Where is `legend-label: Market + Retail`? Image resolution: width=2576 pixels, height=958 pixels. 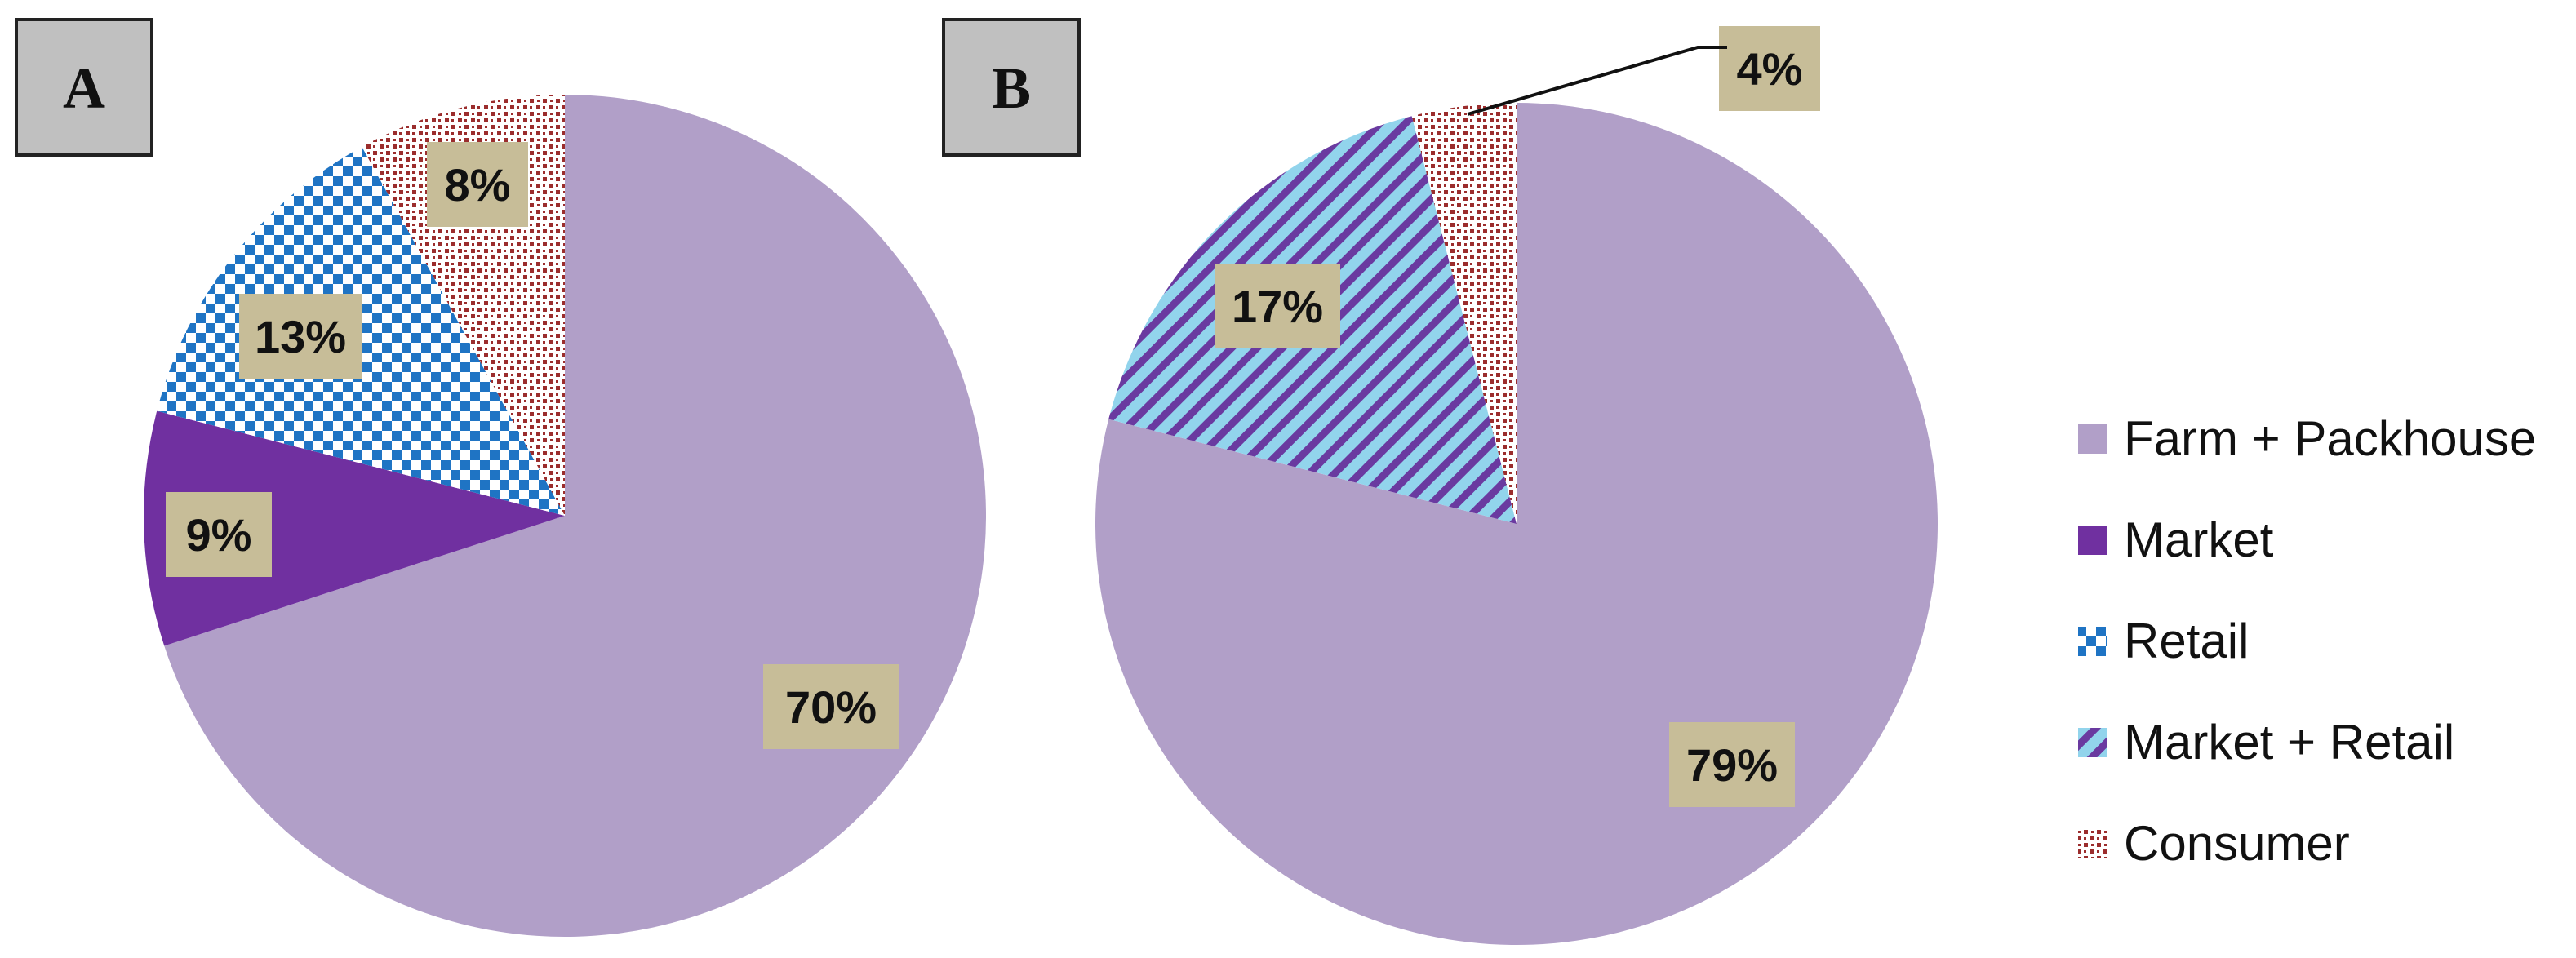
legend-label: Market + Retail is located at coordinates (2289, 742).